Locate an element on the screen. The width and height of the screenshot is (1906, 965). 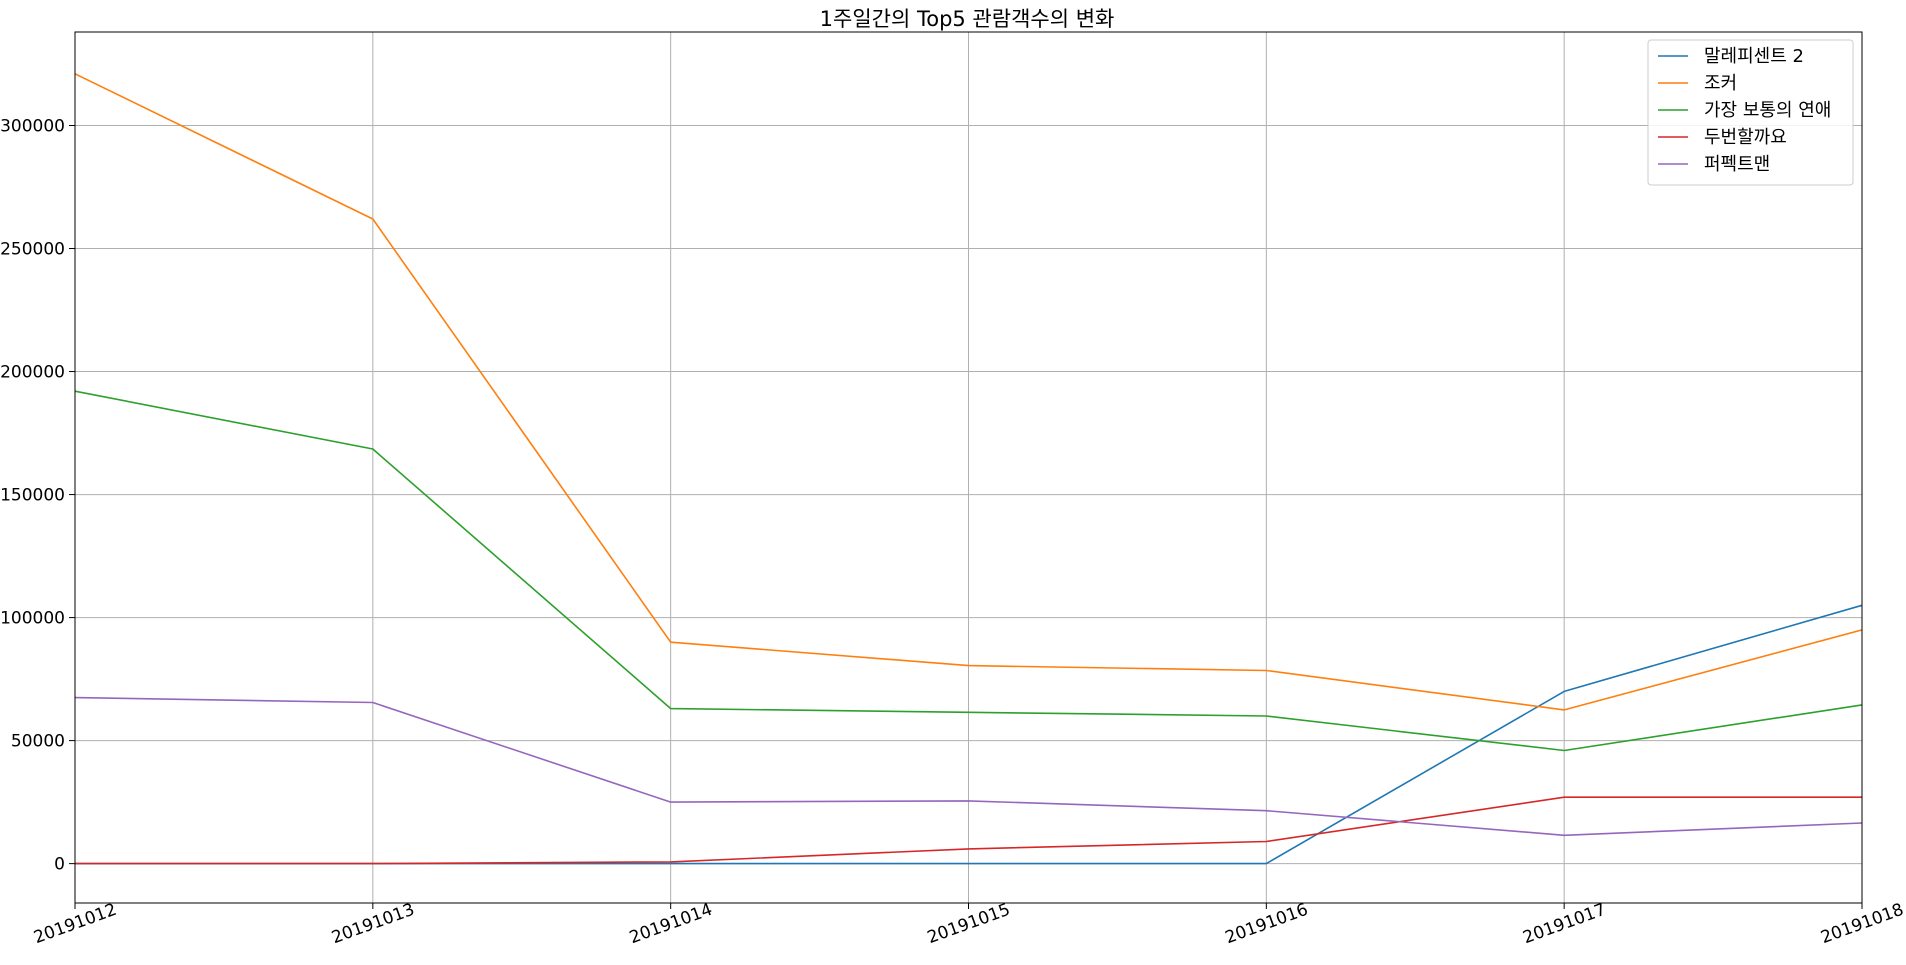
legend-box is located at coordinates (1750, 112).